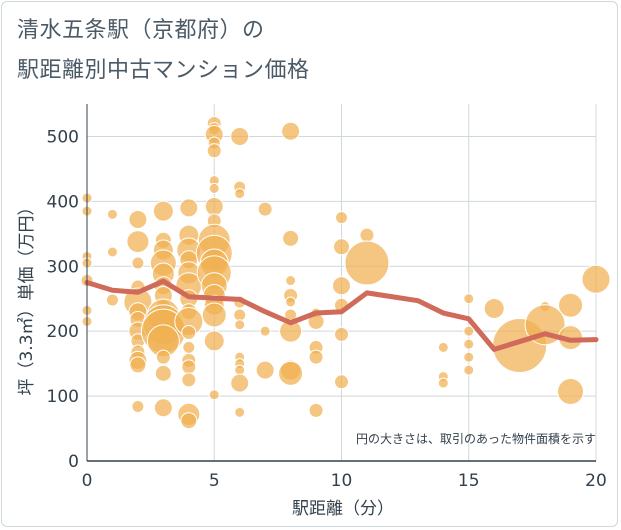 This screenshot has height=530, width=621. I want to click on trend-line-series, so click(341, 315).